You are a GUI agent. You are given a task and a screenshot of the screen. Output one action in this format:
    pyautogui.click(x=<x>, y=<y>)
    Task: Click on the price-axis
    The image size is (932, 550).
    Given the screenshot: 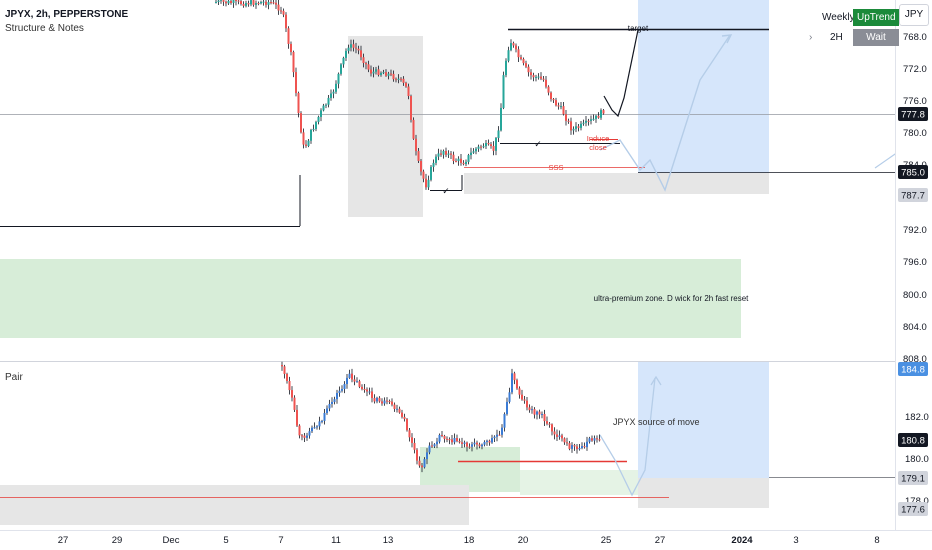 What is the action you would take?
    pyautogui.click(x=913, y=275)
    